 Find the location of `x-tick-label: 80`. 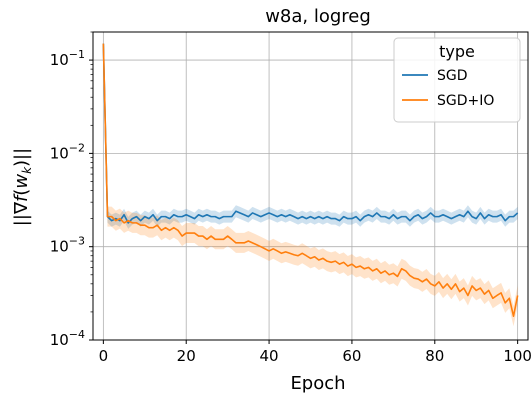

x-tick-label: 80 is located at coordinates (434, 356).